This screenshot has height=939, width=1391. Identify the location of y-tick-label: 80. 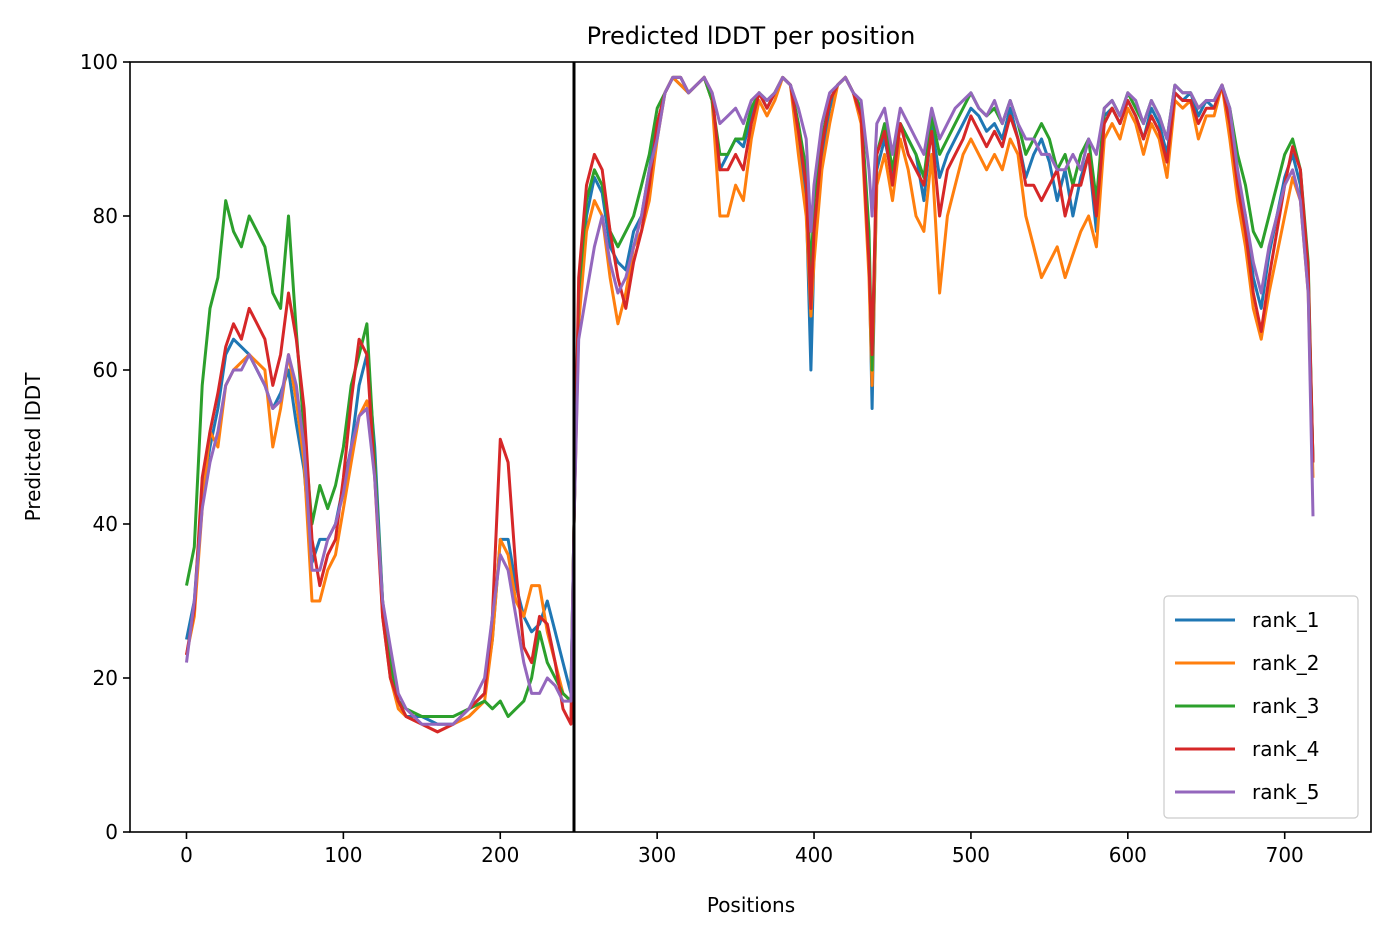
(105, 216).